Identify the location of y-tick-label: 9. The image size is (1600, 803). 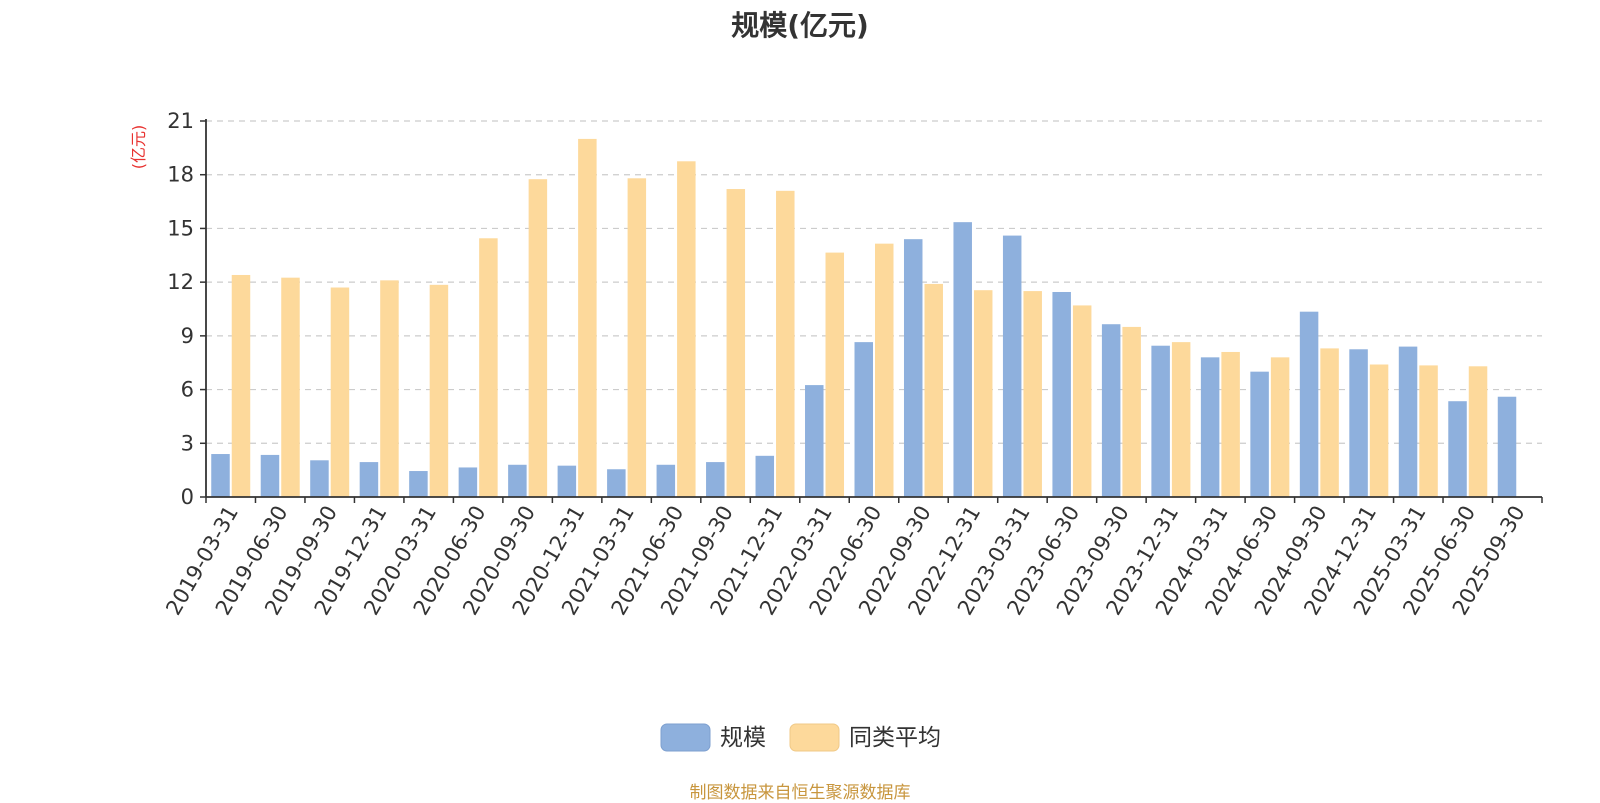
(187, 336).